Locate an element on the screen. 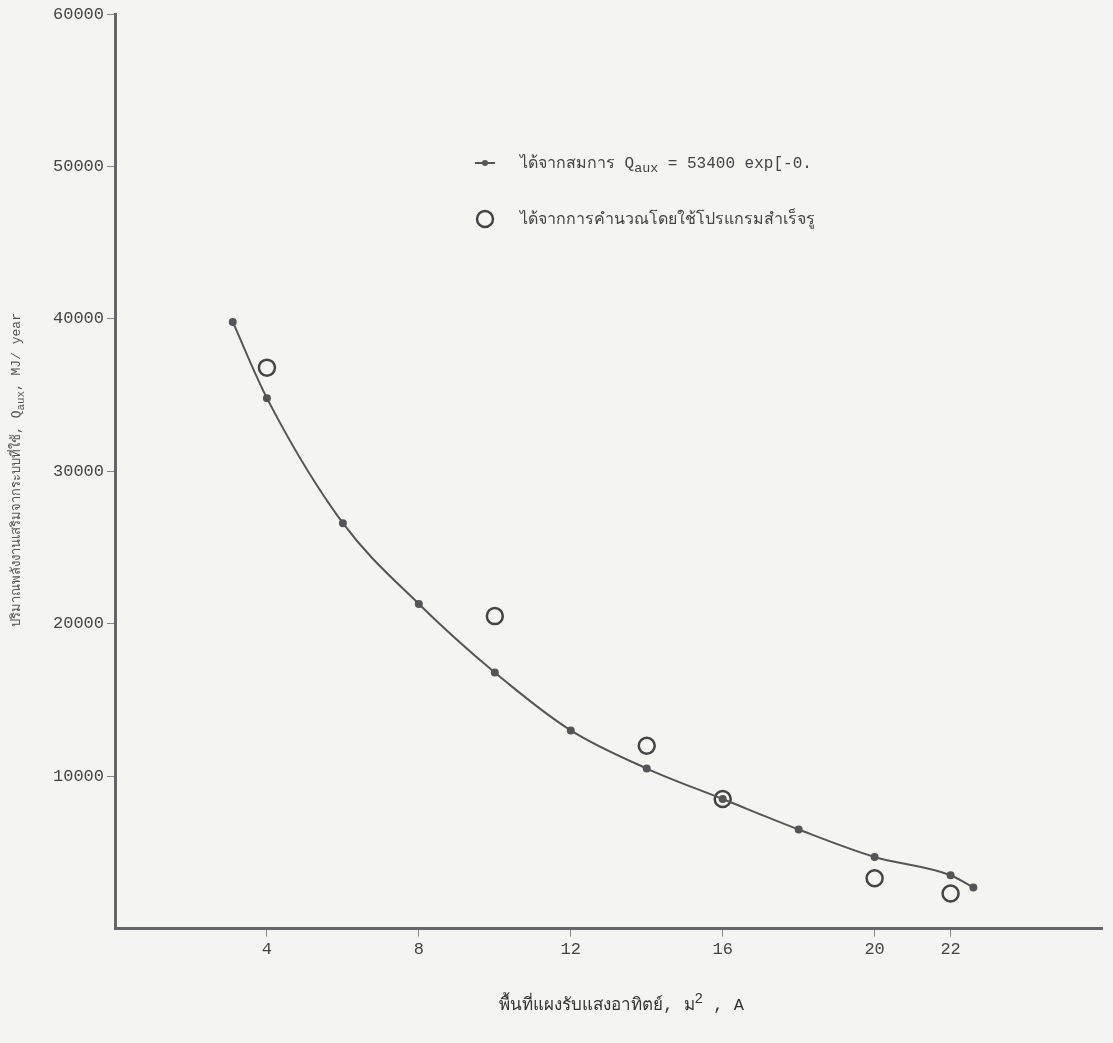 The width and height of the screenshot is (1113, 1043). y-tick-label: 10000 is located at coordinates (78, 776).